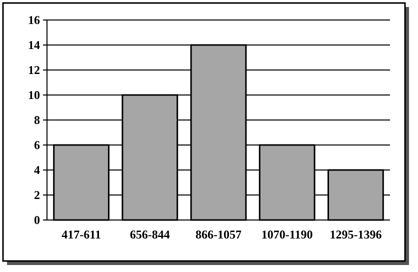 Image resolution: width=418 pixels, height=272 pixels. What do you see at coordinates (81, 235) in the screenshot?
I see `x-tick-label: 417-611` at bounding box center [81, 235].